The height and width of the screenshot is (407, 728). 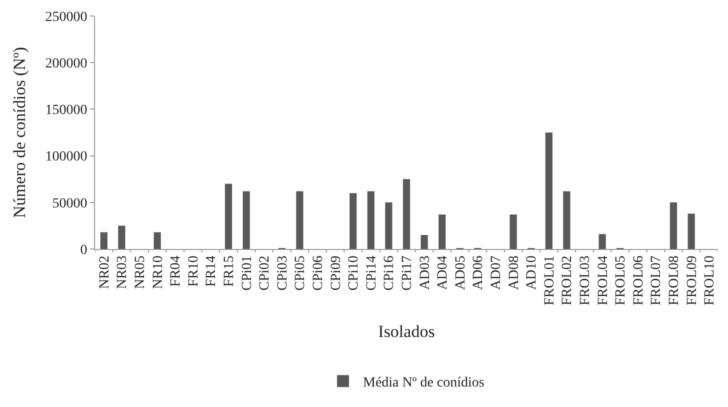 I want to click on x-tick-label: CPi09, so click(x=336, y=273).